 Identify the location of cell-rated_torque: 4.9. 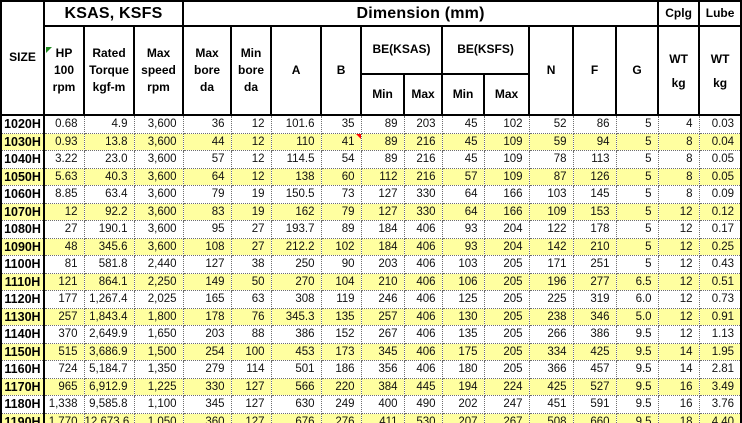
(109, 124).